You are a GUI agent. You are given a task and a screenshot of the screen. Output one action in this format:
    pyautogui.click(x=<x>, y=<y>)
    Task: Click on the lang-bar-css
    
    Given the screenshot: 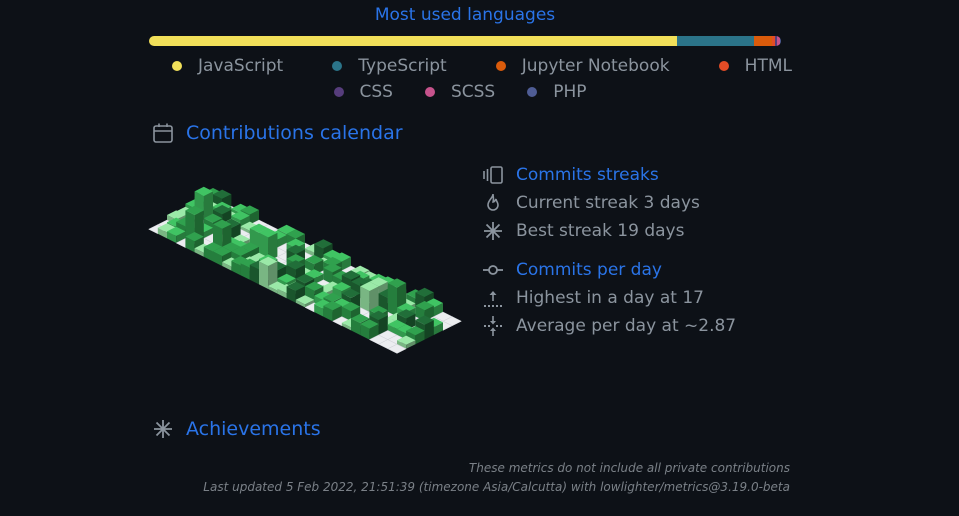 What is the action you would take?
    pyautogui.click(x=776, y=41)
    